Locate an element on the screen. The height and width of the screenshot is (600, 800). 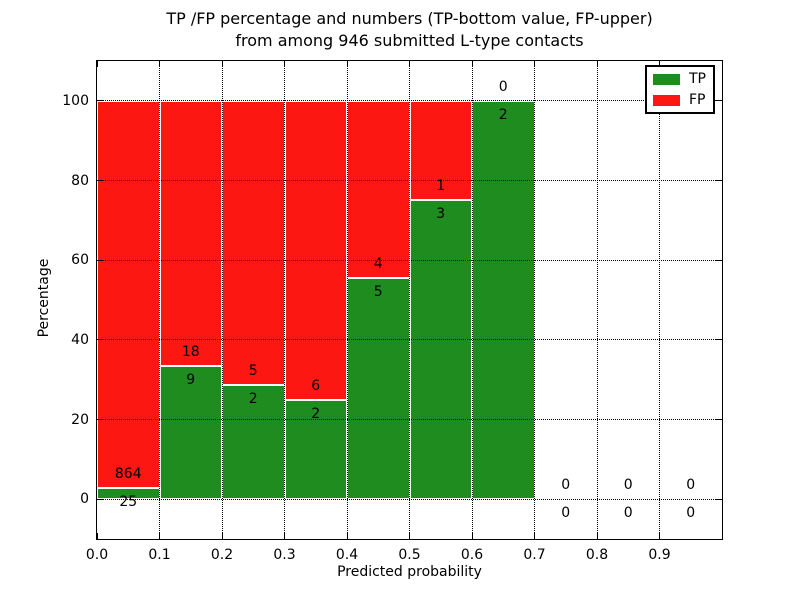
legend-item-fp: FP is located at coordinates (680, 100).